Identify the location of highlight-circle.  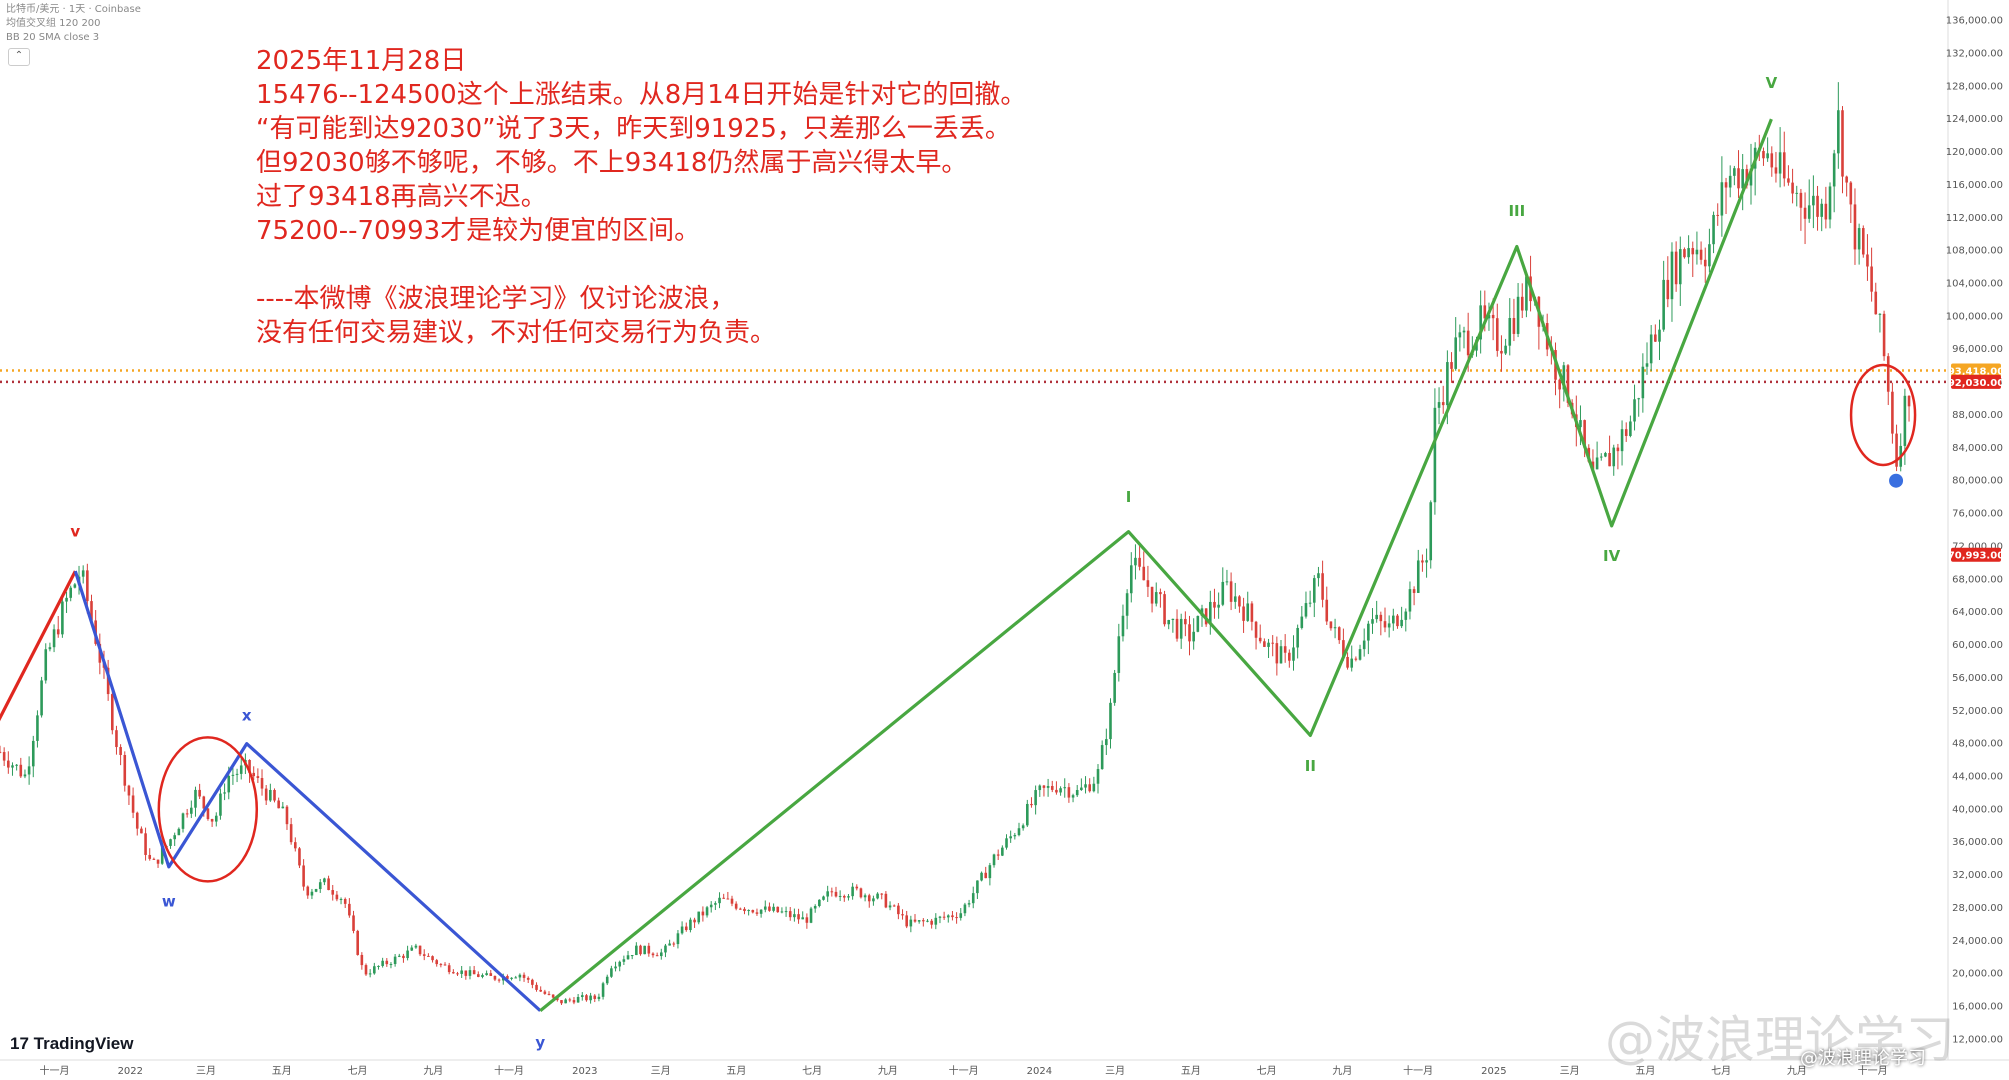
(208, 809).